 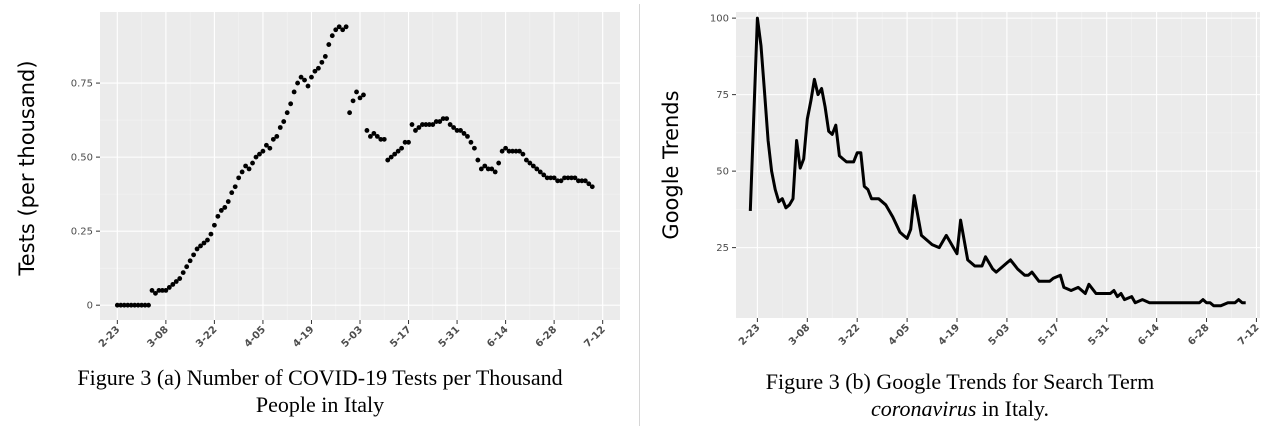 What do you see at coordinates (750, 335) in the screenshot?
I see `x-tick-label: 2-23` at bounding box center [750, 335].